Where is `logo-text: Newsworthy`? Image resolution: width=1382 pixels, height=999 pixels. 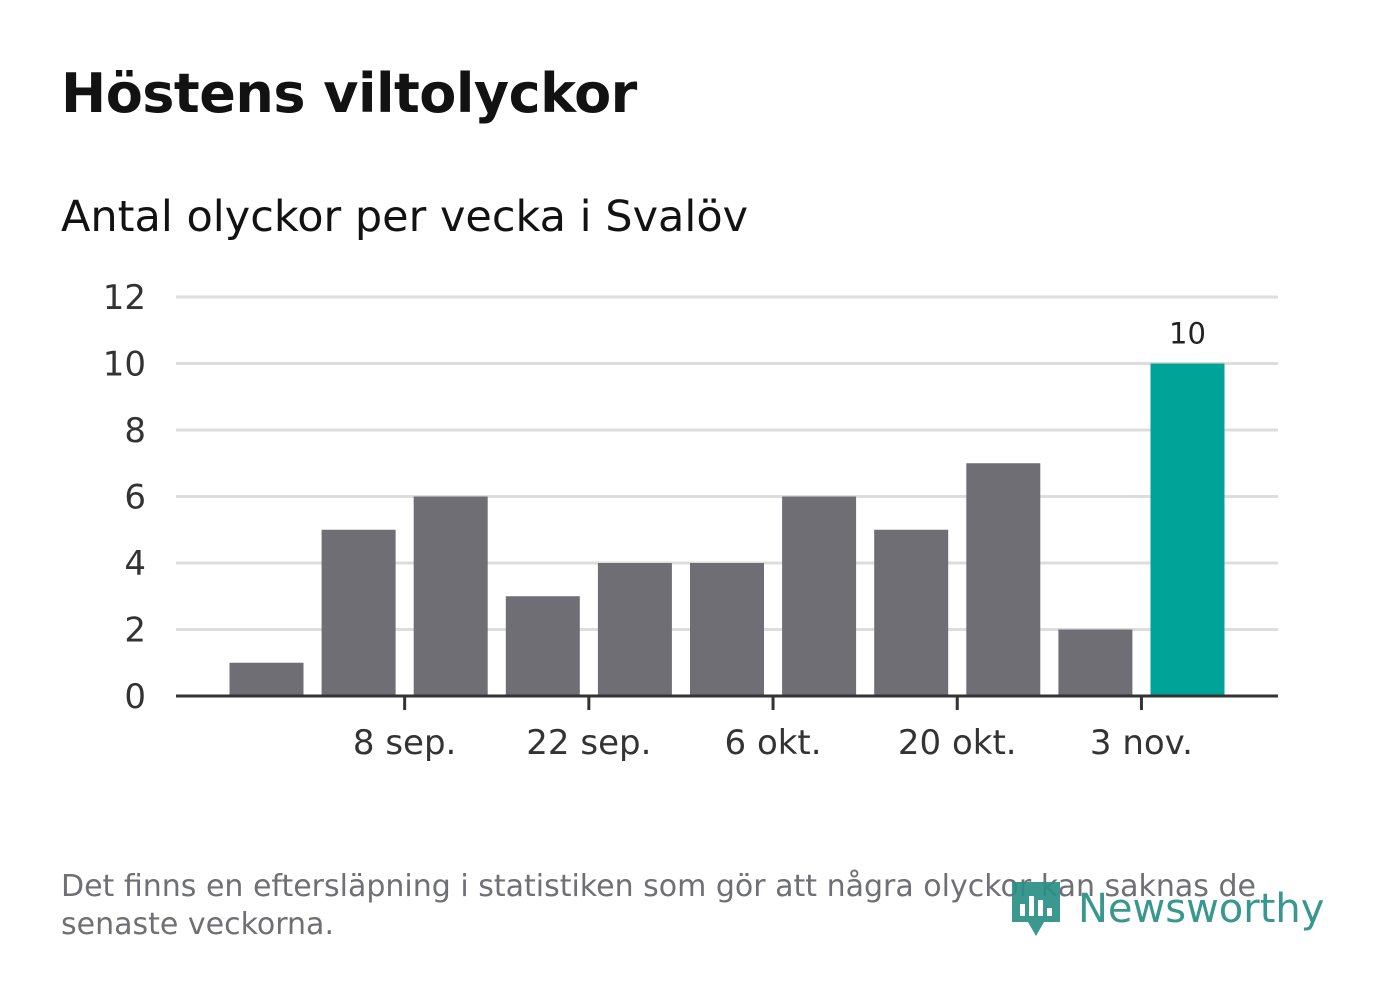
logo-text: Newsworthy is located at coordinates (1201, 909).